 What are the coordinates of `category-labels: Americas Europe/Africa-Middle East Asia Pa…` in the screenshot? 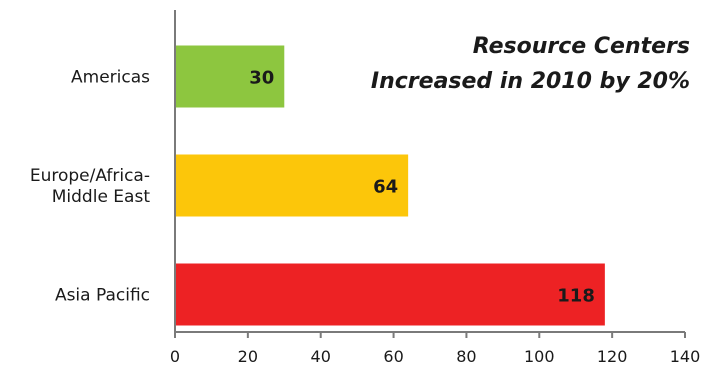 It's located at (90, 187).